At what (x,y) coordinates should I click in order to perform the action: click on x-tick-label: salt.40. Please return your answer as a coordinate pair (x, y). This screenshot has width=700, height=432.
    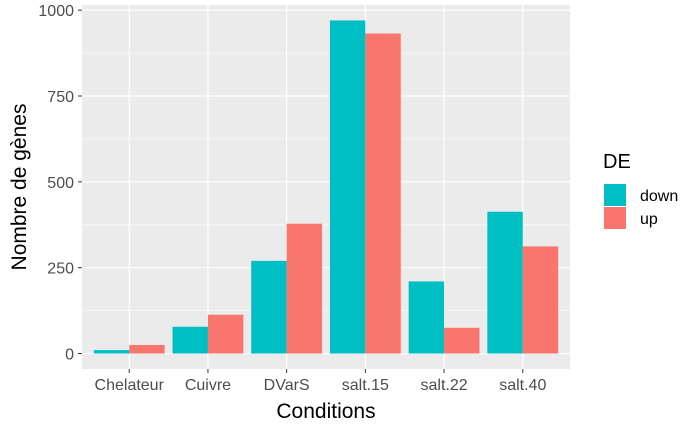
    Looking at the image, I should click on (522, 385).